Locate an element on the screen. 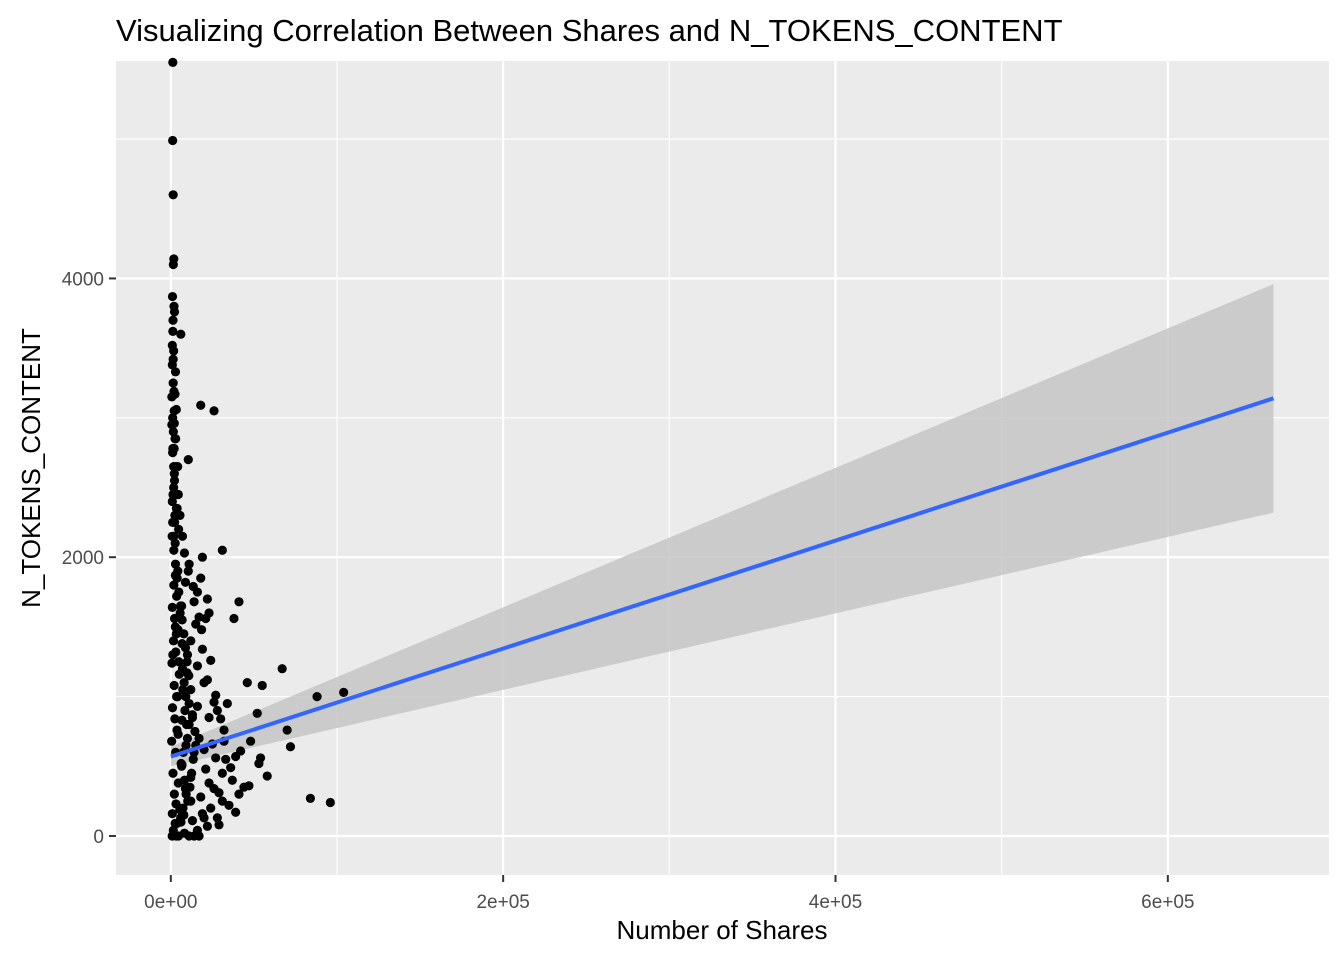  y-tick-label: 4000 is located at coordinates (83, 279).